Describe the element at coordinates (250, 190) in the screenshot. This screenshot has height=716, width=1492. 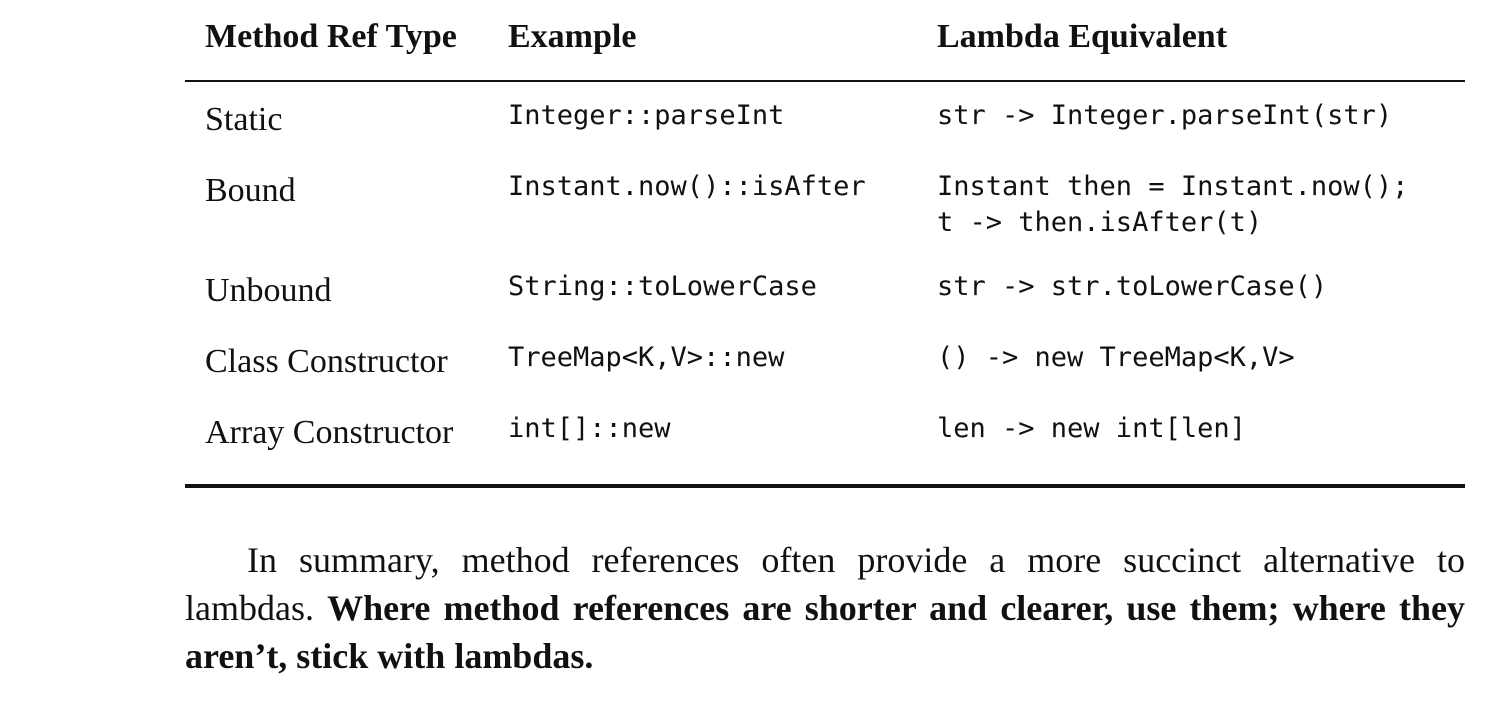
I see `type-cell: Bound` at that location.